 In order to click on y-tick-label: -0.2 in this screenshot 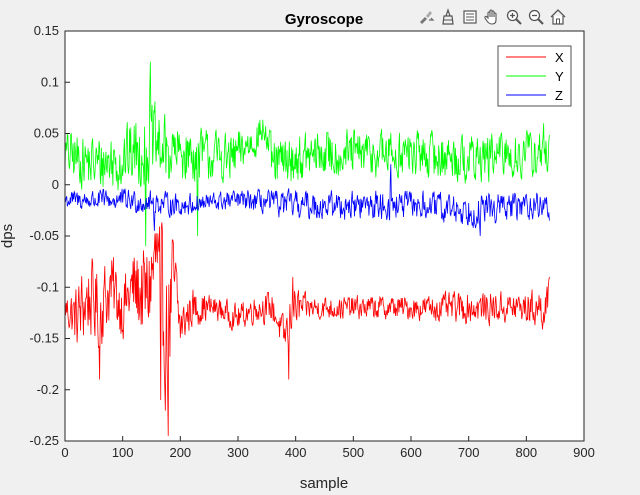, I will do `click(48, 389)`.